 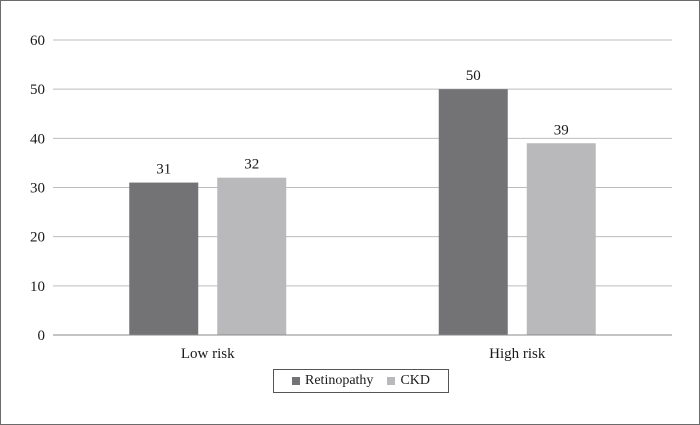 What do you see at coordinates (473, 76) in the screenshot?
I see `data-label: 50` at bounding box center [473, 76].